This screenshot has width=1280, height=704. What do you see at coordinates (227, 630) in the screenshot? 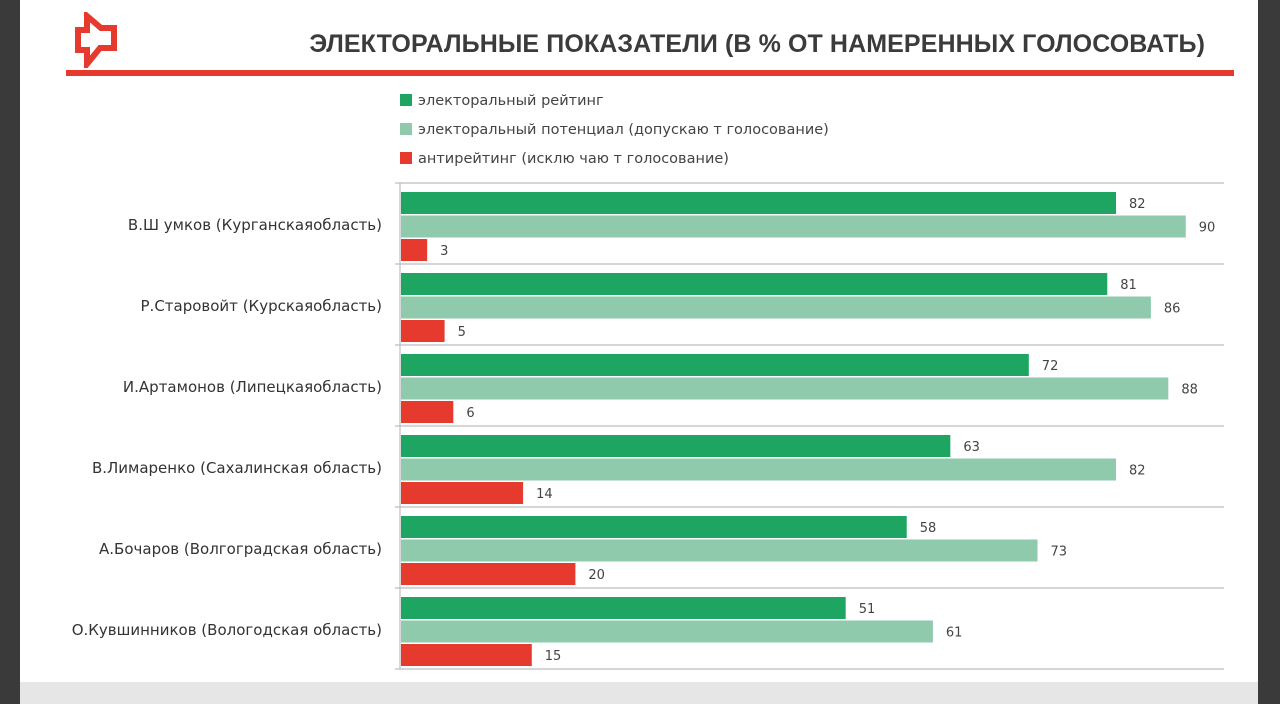
I see `category-label-5: О.Кувшинников (Вологодская область)` at bounding box center [227, 630].